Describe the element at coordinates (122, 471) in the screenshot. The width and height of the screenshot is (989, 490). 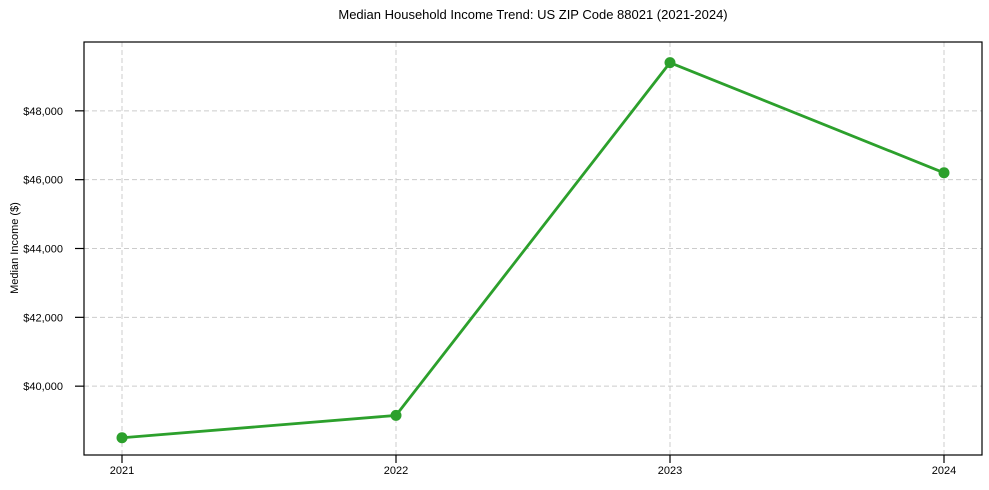
I see `x-tick-label: 2021` at that location.